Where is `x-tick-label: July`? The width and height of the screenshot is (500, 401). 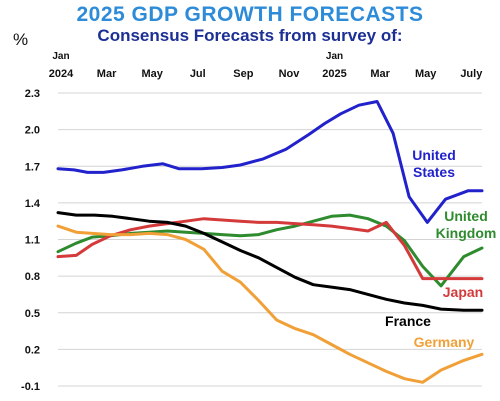 x-tick-label: July is located at coordinates (471, 74).